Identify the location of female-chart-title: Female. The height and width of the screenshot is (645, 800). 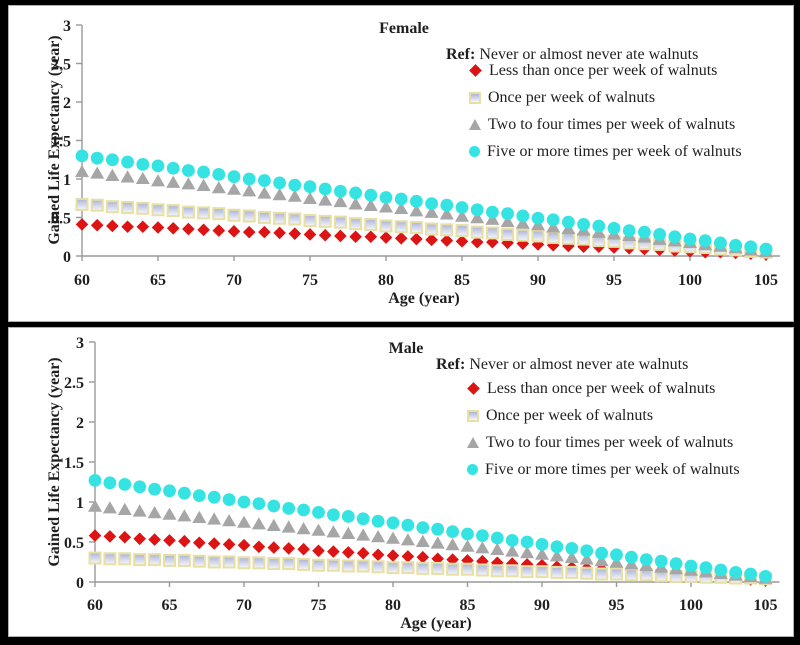
(404, 28).